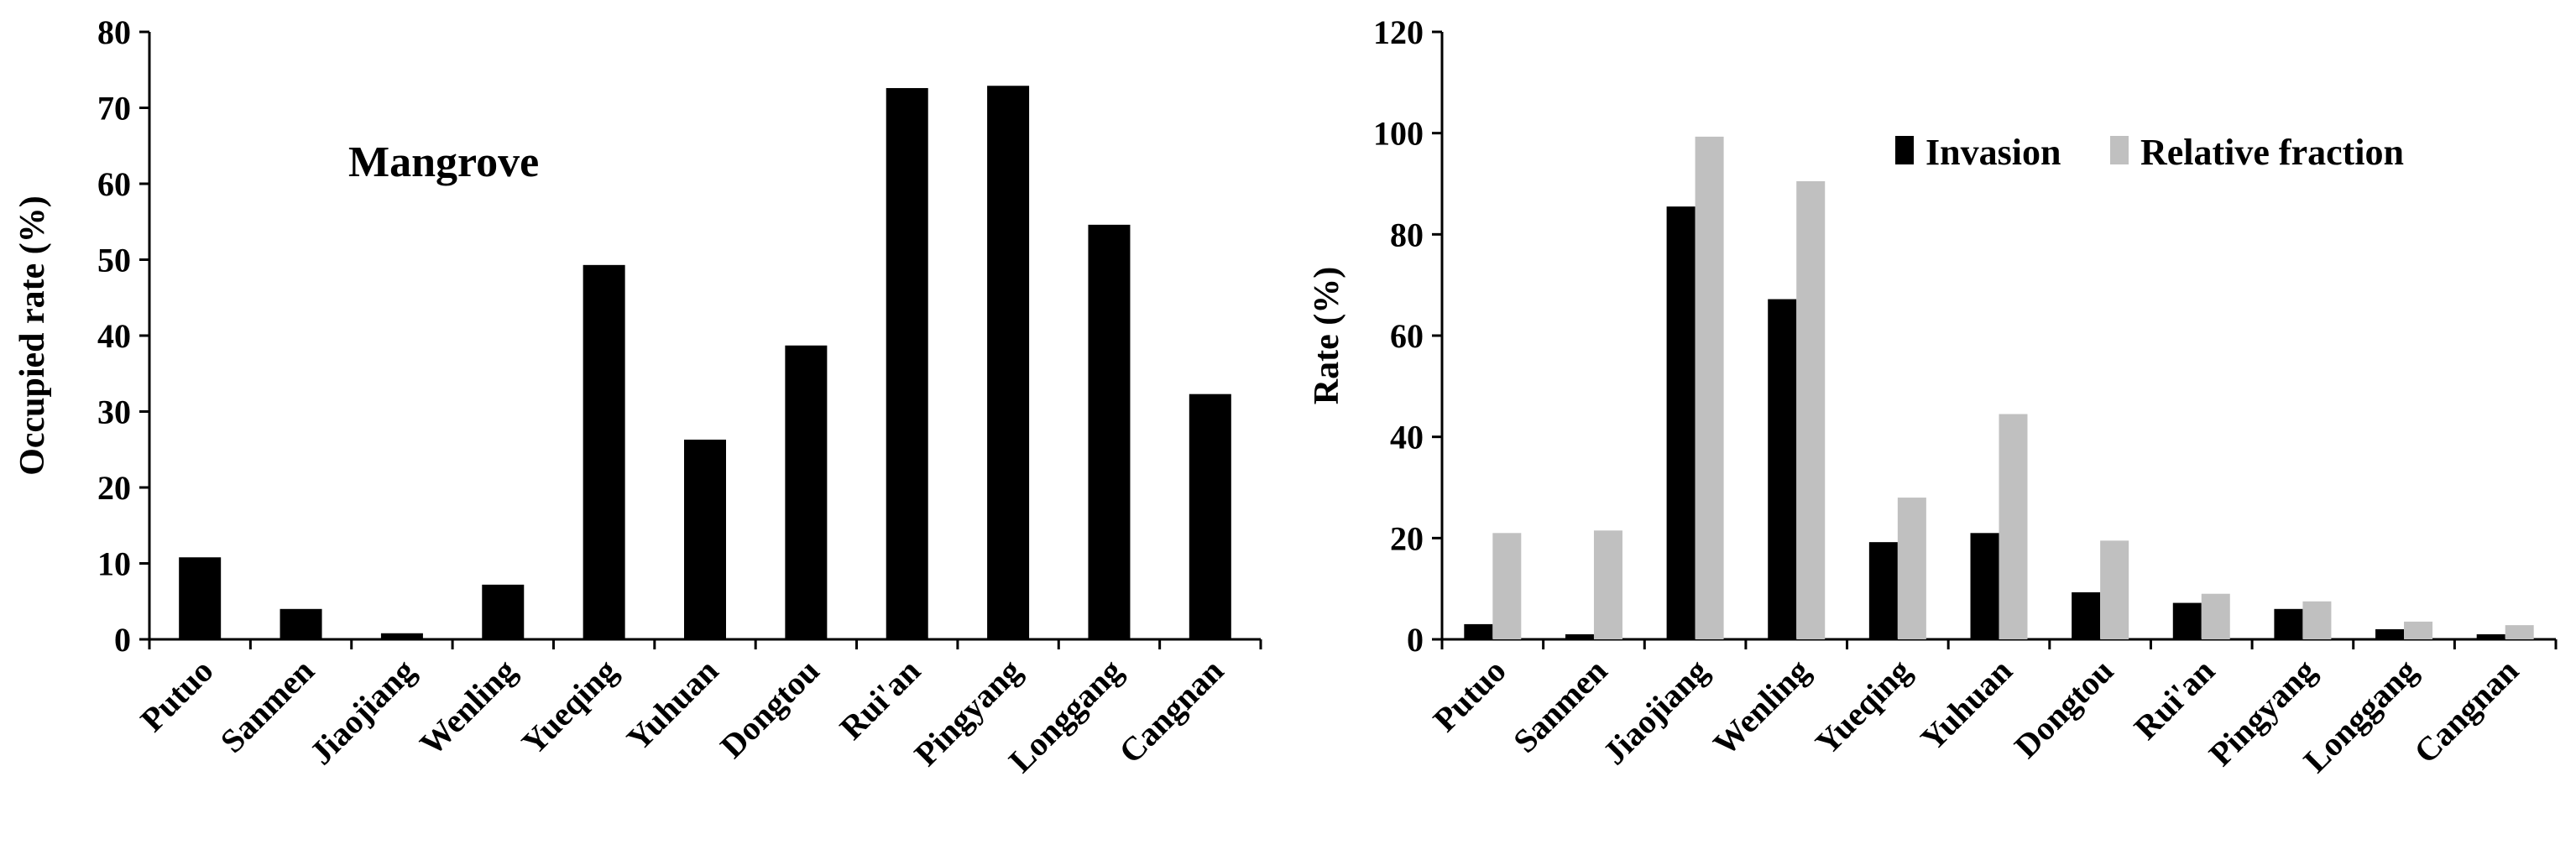  Describe the element at coordinates (503, 611) in the screenshot. I see `bar-wenling` at that location.